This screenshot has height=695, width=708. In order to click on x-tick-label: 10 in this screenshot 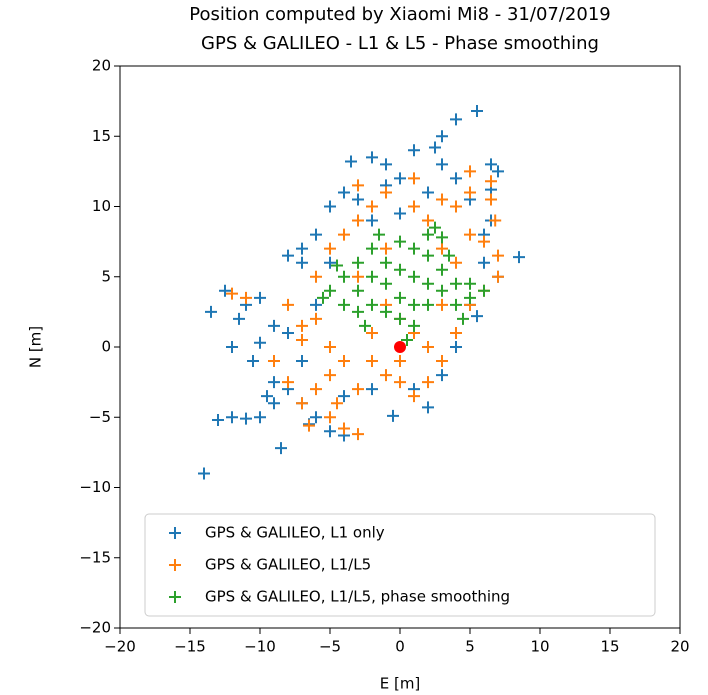, I will do `click(539, 647)`.